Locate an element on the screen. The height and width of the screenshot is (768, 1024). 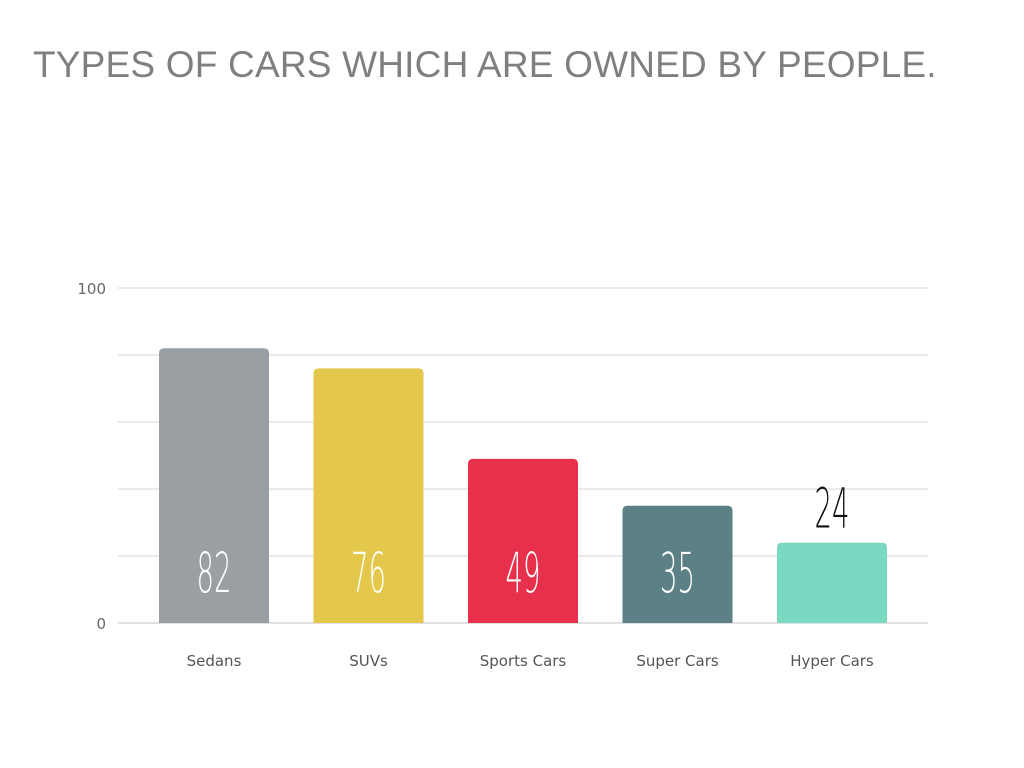
bar-sedans is located at coordinates (214, 485).